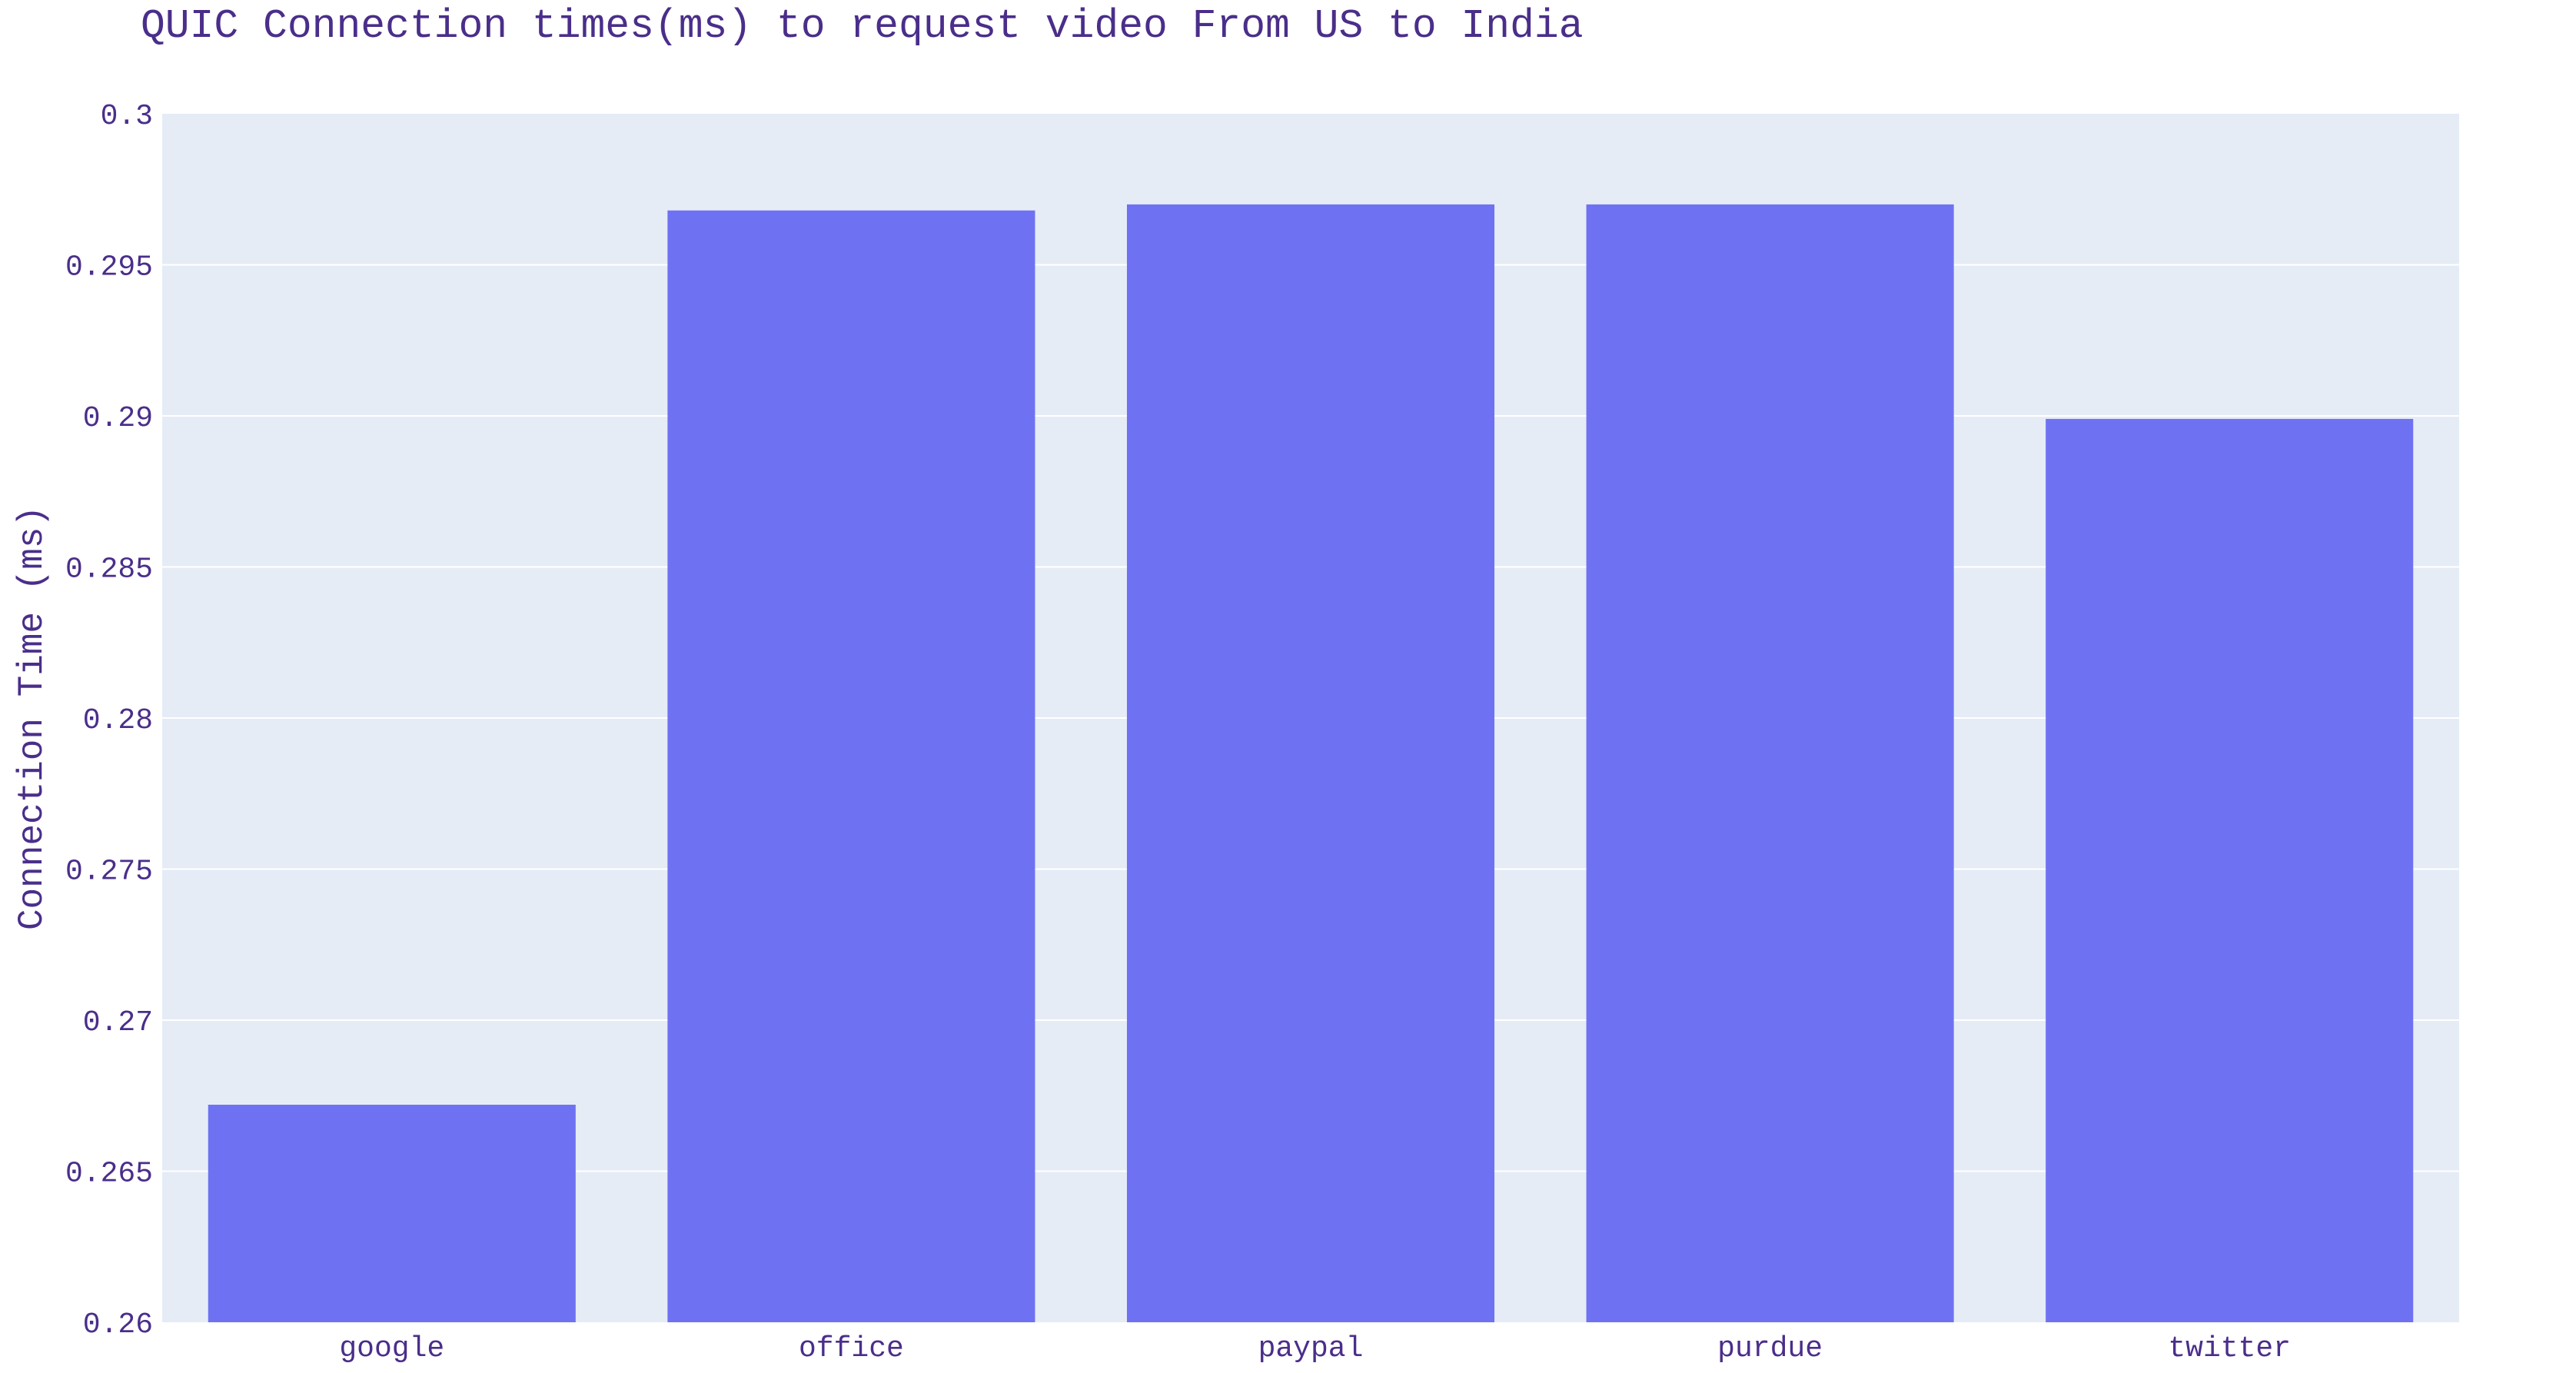 This screenshot has width=2576, height=1373. What do you see at coordinates (851, 766) in the screenshot?
I see `bar-office` at bounding box center [851, 766].